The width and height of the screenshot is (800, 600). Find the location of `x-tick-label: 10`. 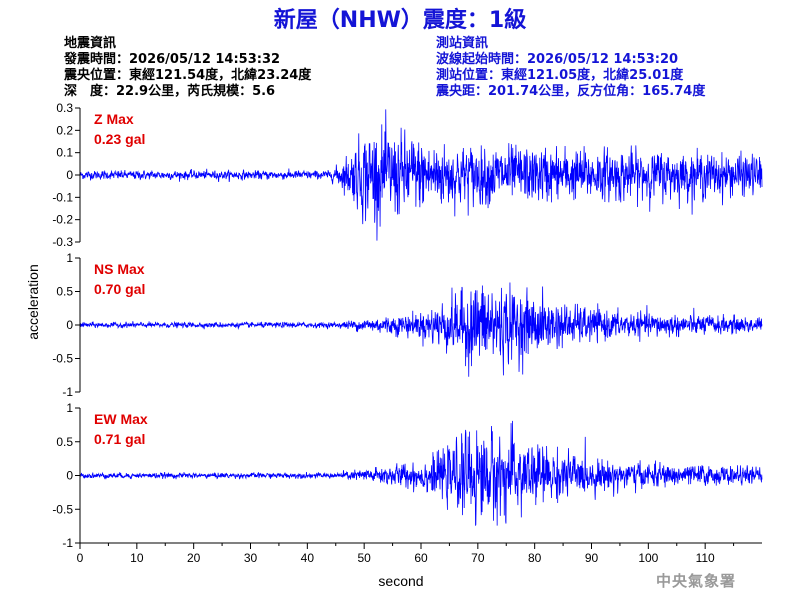

x-tick-label: 10 is located at coordinates (137, 558).